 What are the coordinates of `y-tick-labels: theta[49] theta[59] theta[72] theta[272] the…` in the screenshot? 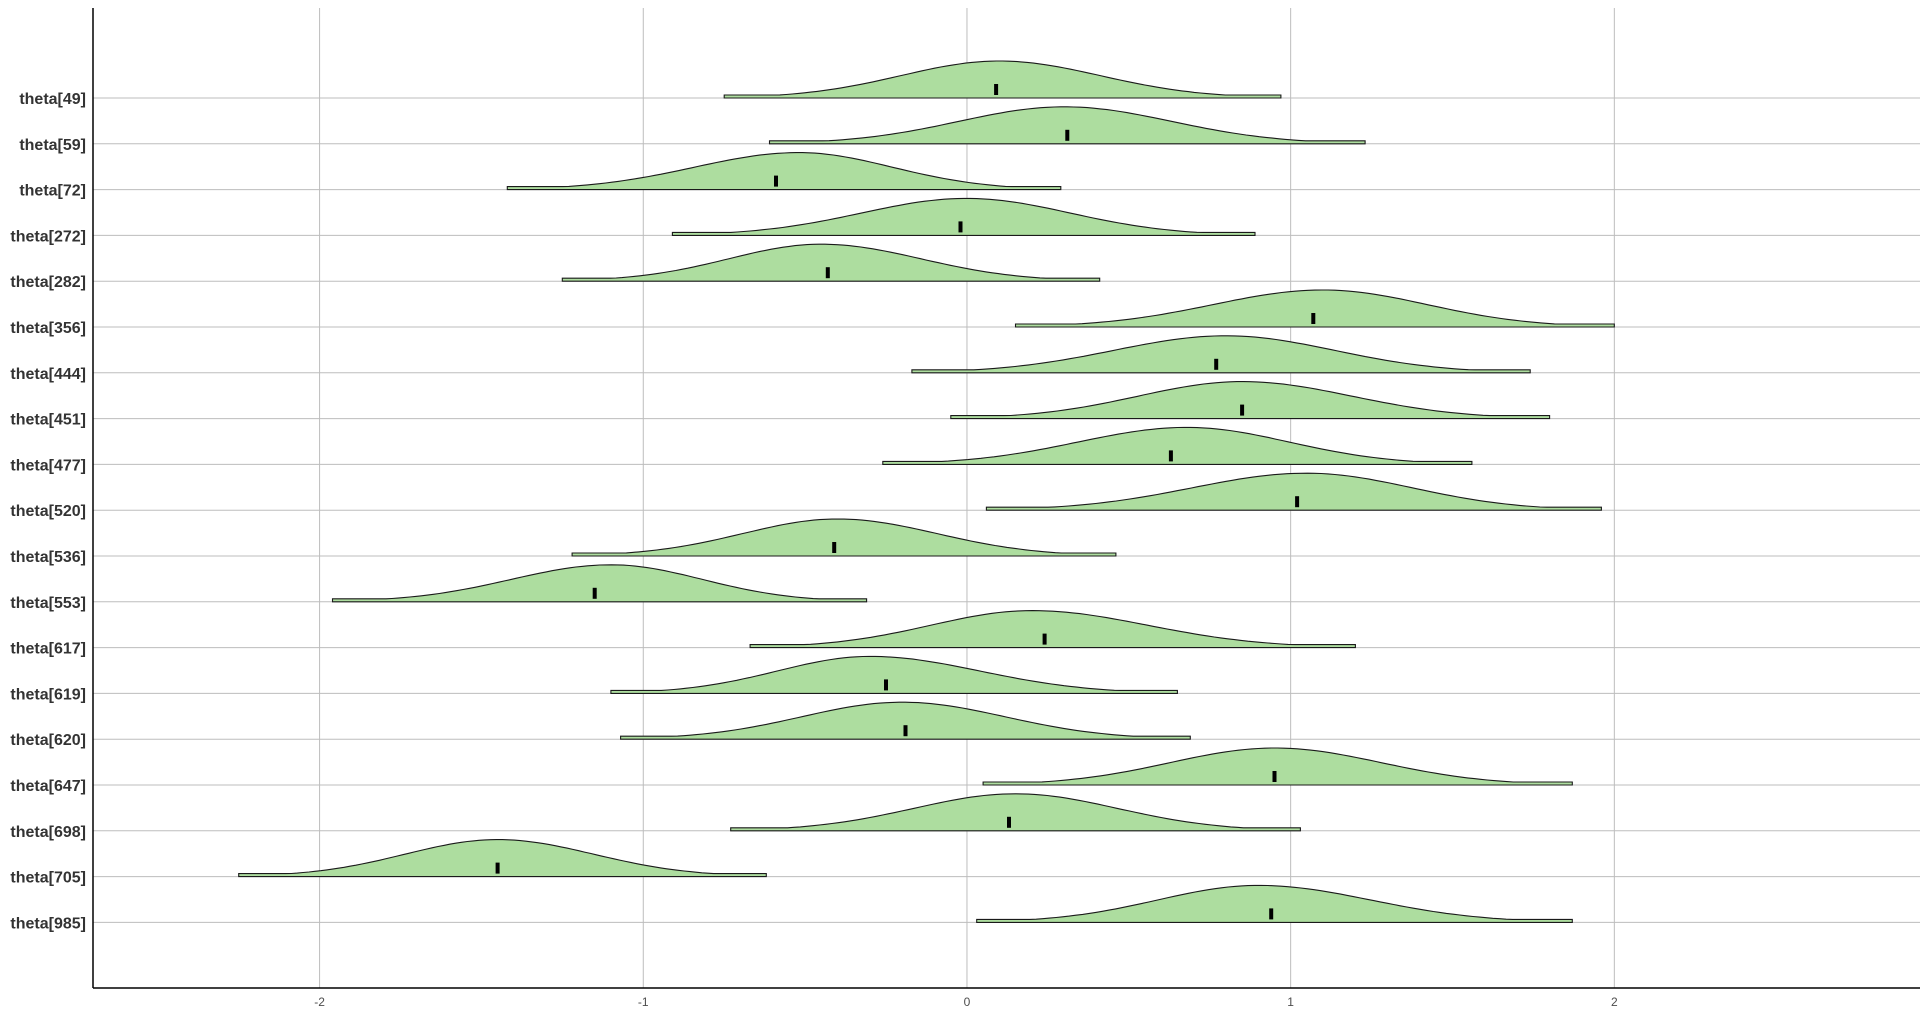 It's located at (48, 511).